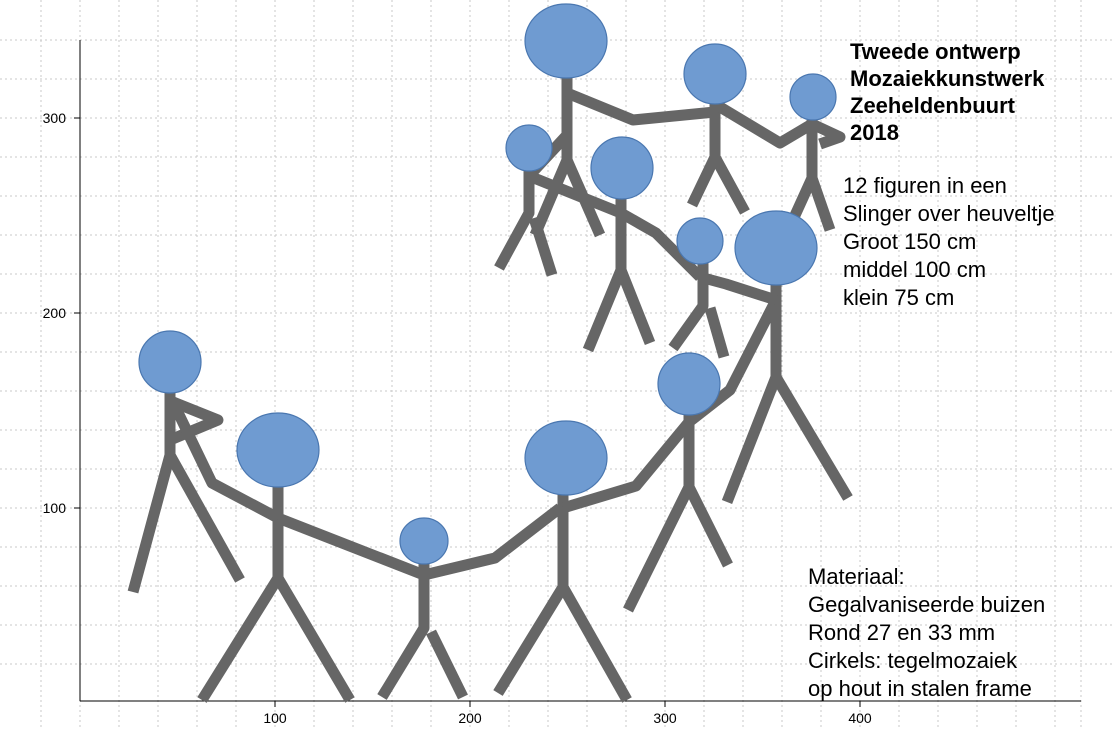 Image resolution: width=1112 pixels, height=730 pixels. Describe the element at coordinates (856, 576) in the screenshot. I see `material-line: Materiaal:` at that location.